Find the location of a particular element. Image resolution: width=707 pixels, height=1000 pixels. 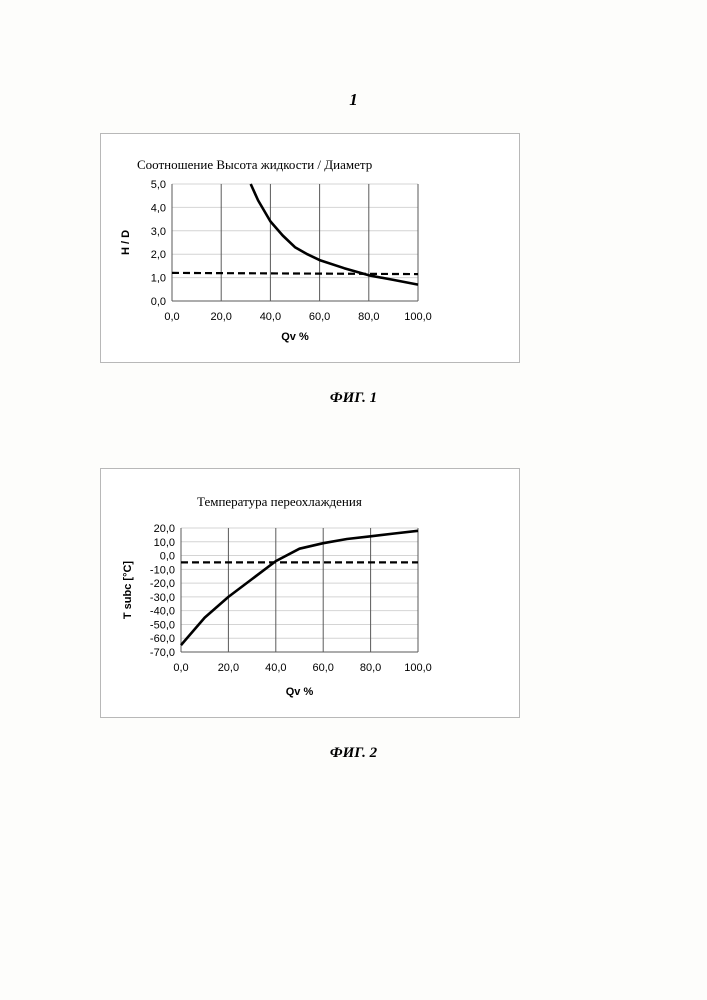

y-tick-label: -20,0 is located at coordinates (162, 584).